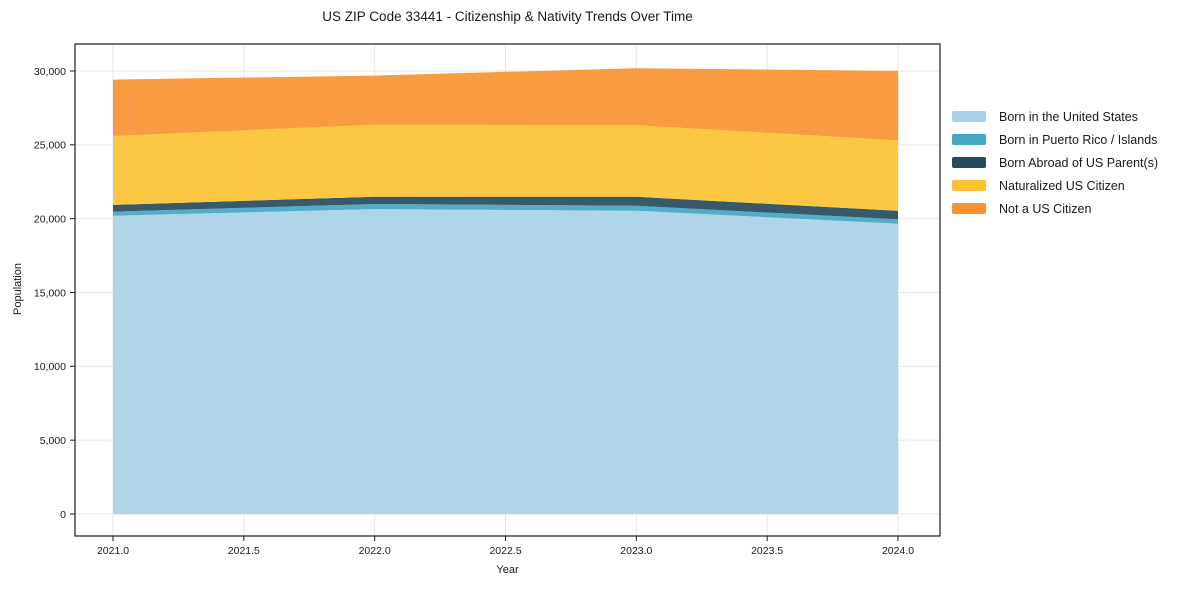 The width and height of the screenshot is (1189, 590). Describe the element at coordinates (113, 551) in the screenshot. I see `x-tick-label: 2021.0` at that location.